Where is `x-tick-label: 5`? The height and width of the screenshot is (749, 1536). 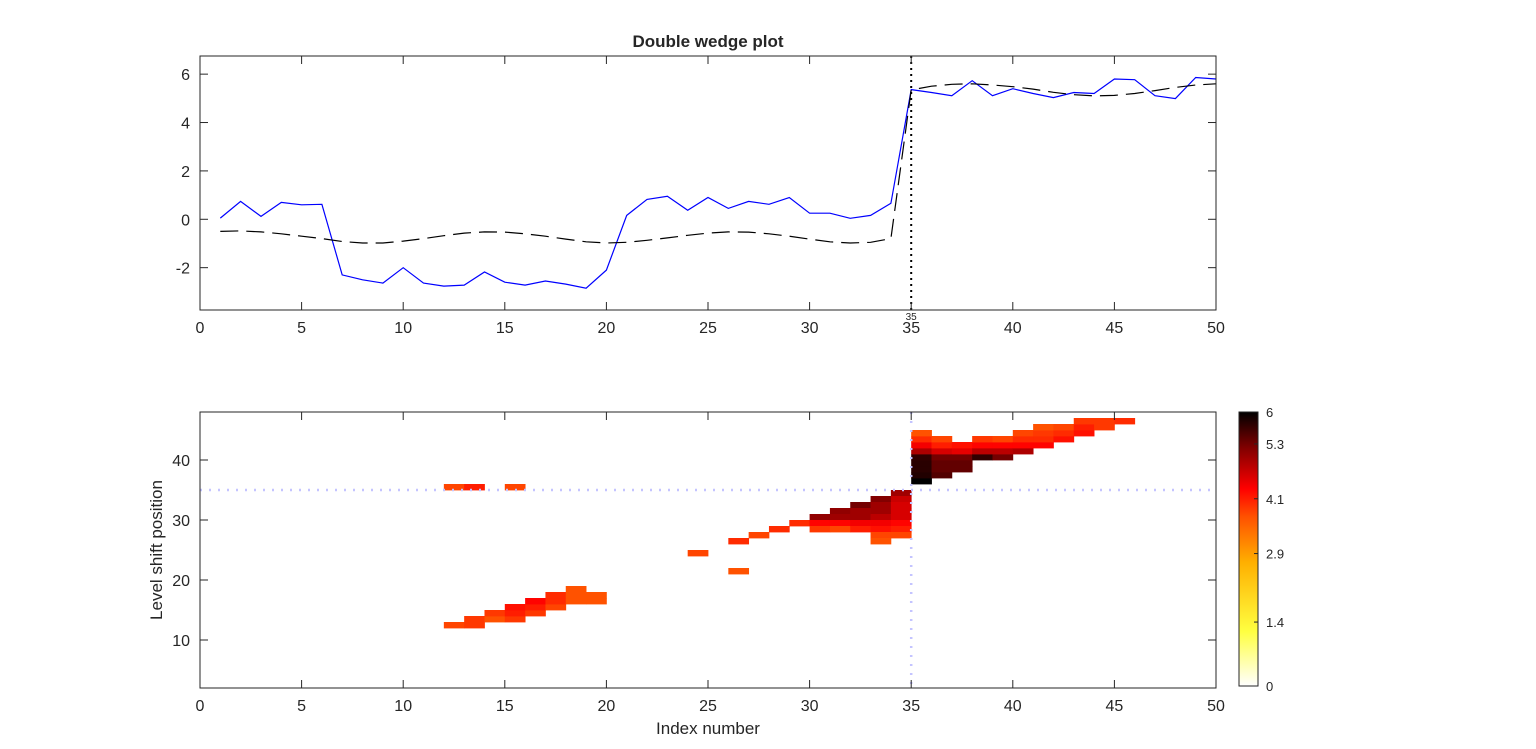 x-tick-label: 5 is located at coordinates (301, 706).